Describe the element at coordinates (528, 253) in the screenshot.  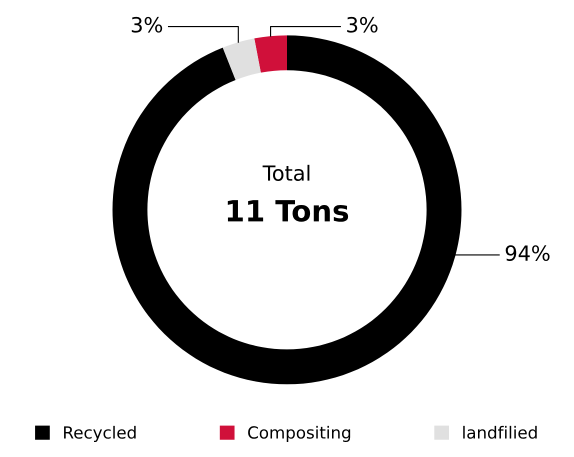
I see `data-label: 94%` at that location.